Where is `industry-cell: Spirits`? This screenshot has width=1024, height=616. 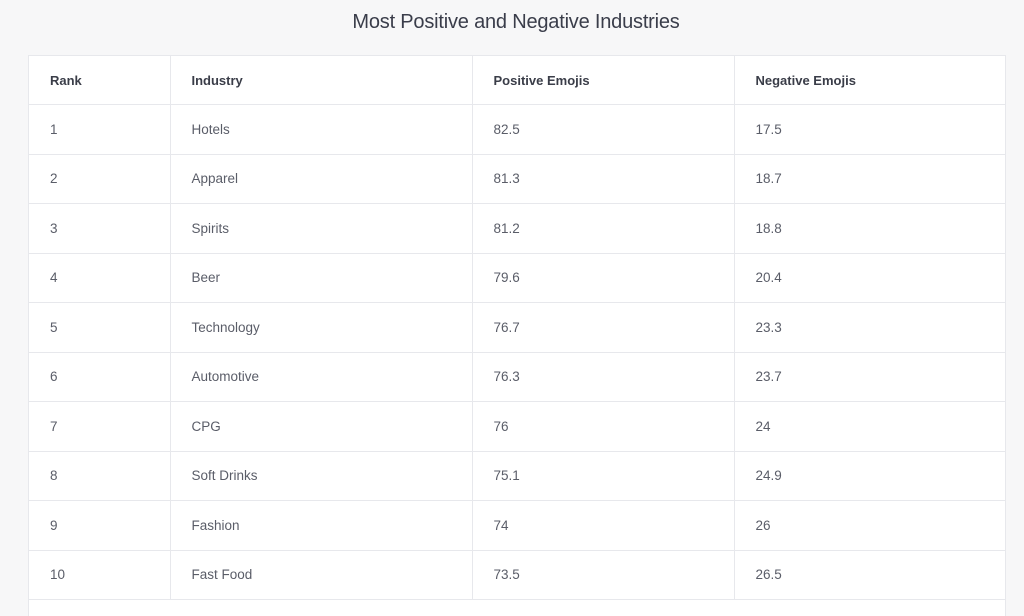 industry-cell: Spirits is located at coordinates (321, 228).